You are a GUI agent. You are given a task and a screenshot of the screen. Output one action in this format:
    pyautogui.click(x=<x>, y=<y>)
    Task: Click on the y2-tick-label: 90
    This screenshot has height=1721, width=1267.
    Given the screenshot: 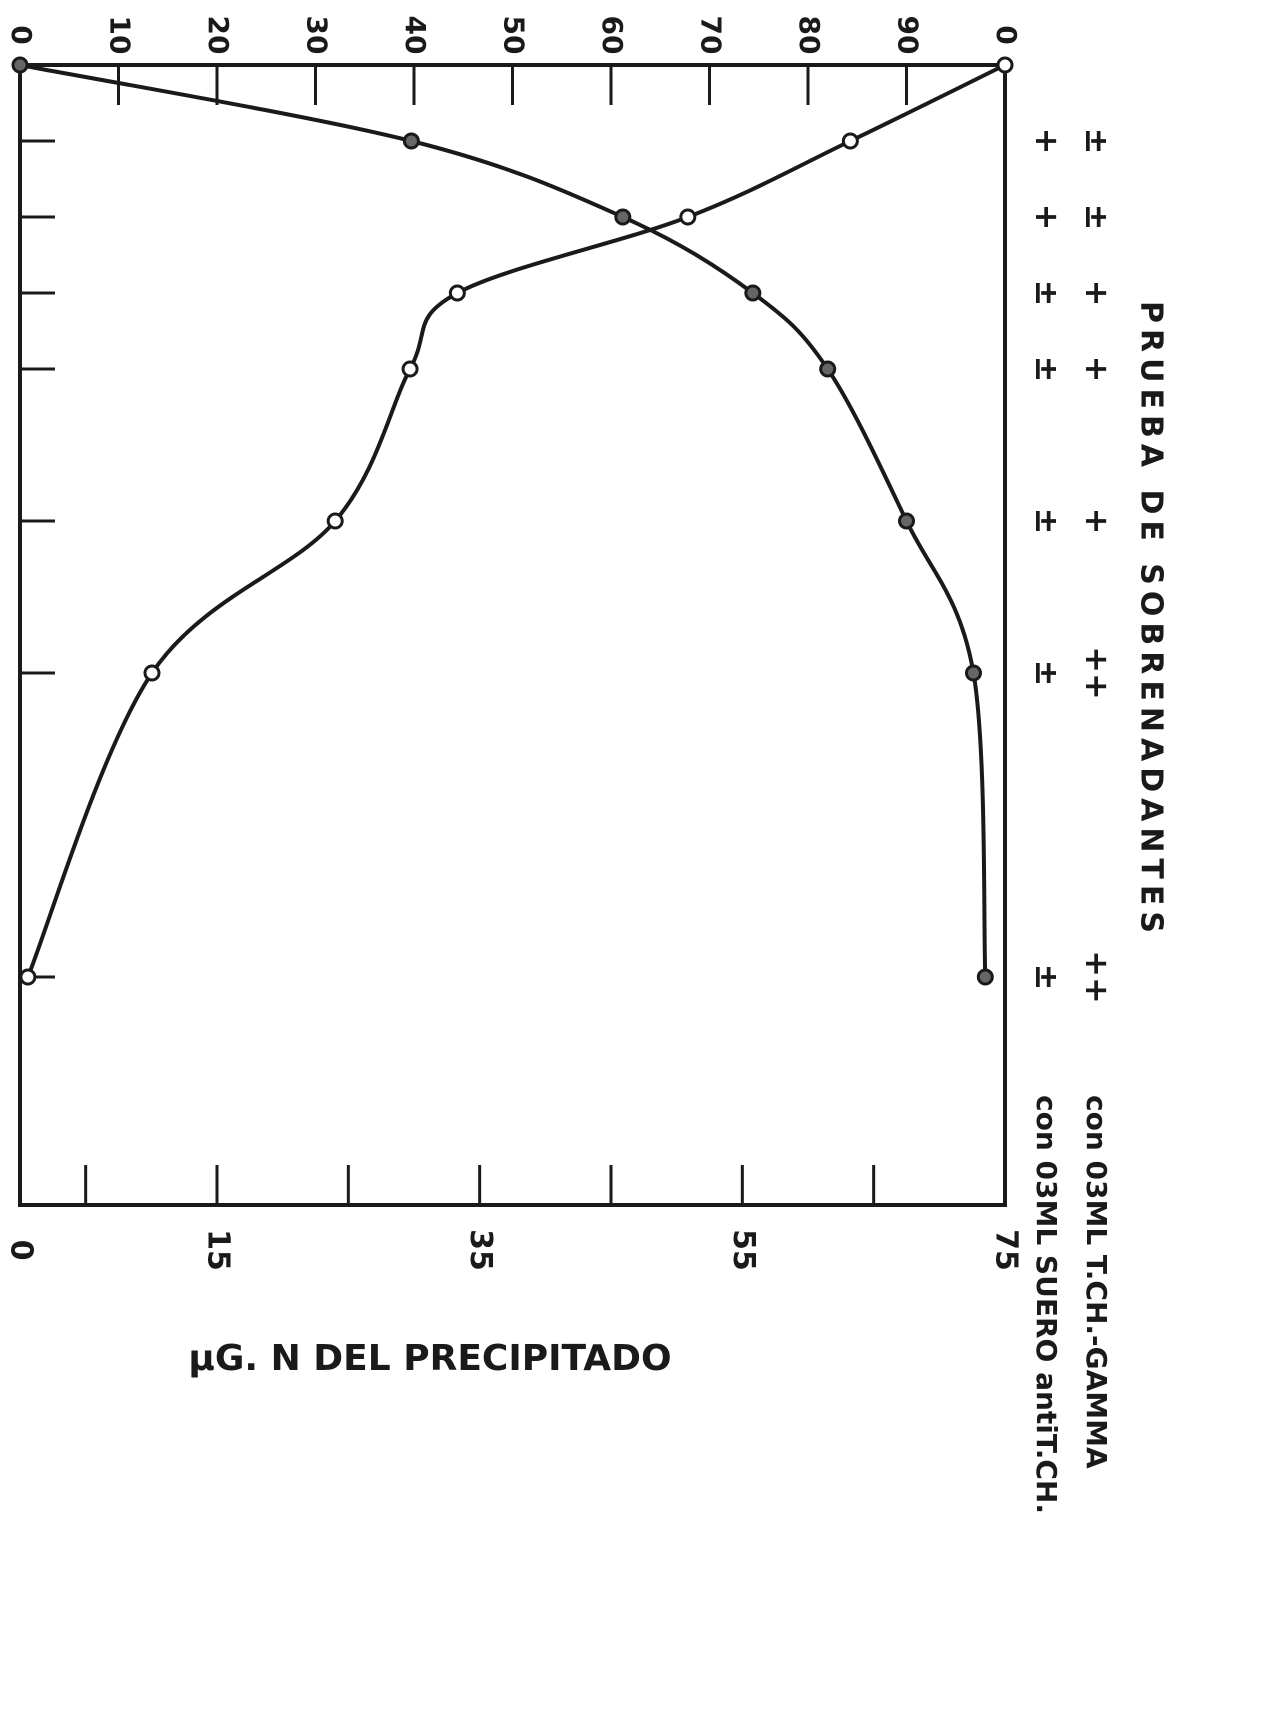 What is the action you would take?
    pyautogui.click(x=908, y=35)
    